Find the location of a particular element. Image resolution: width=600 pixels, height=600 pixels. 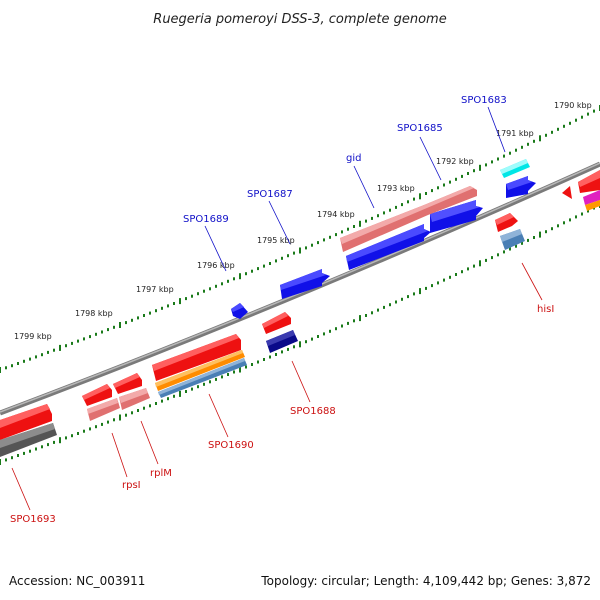

scale-label: 1796 kbp is located at coordinates (216, 265).